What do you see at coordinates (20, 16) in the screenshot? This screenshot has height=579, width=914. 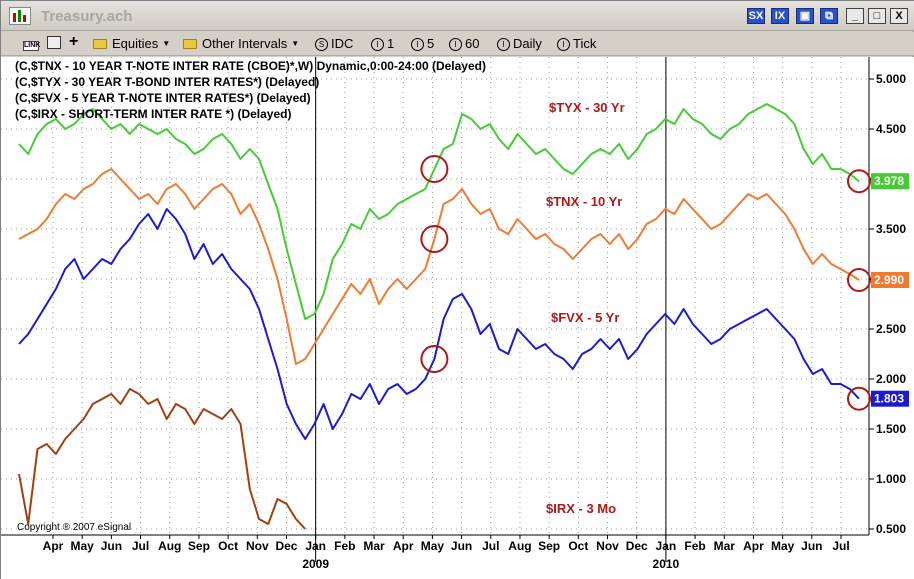 I see `candlestick-chart-icon` at bounding box center [20, 16].